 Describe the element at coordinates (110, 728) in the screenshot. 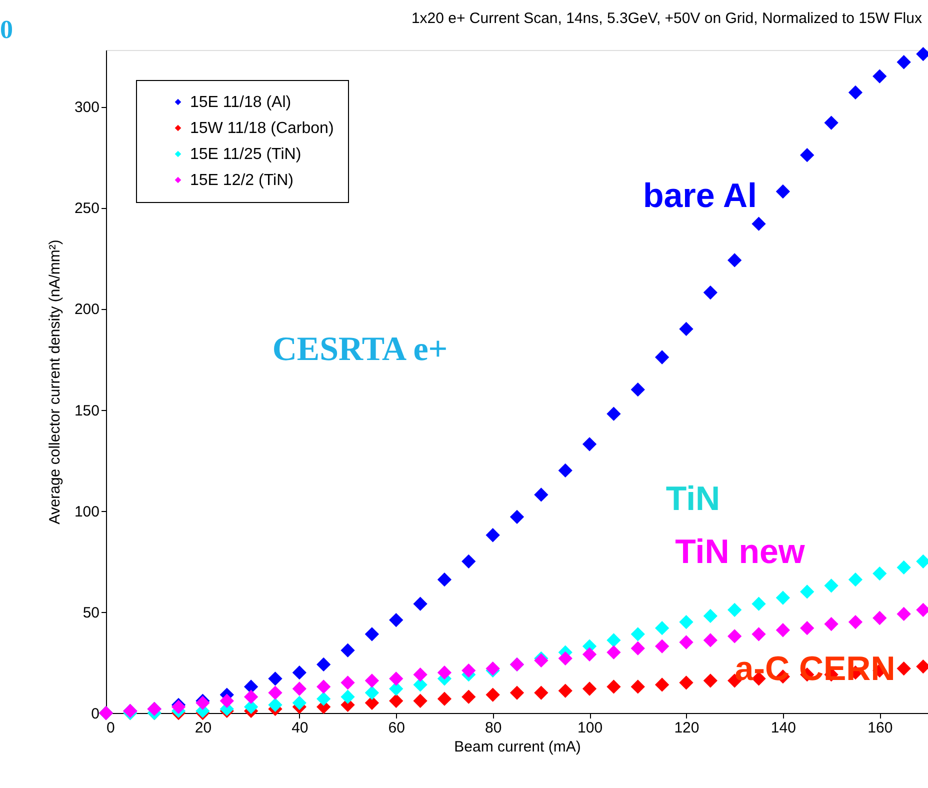

I see `x-tick-label: 0` at that location.